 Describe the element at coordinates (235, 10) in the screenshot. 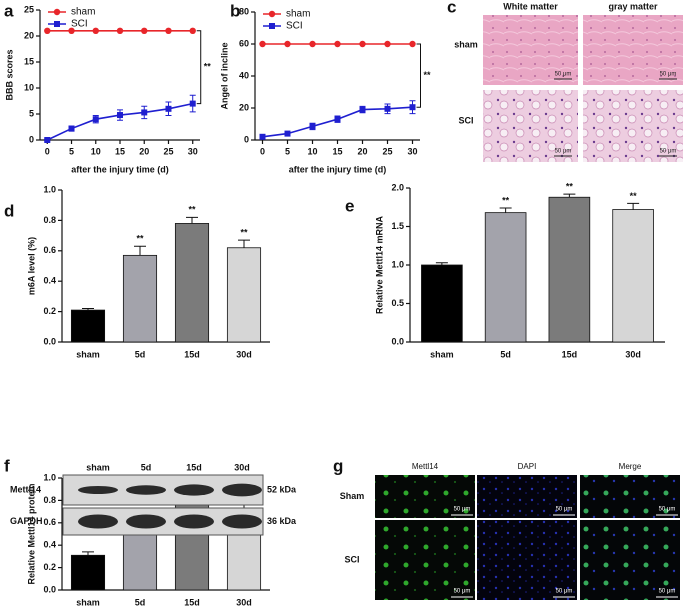

I see `panel-letter: b` at that location.